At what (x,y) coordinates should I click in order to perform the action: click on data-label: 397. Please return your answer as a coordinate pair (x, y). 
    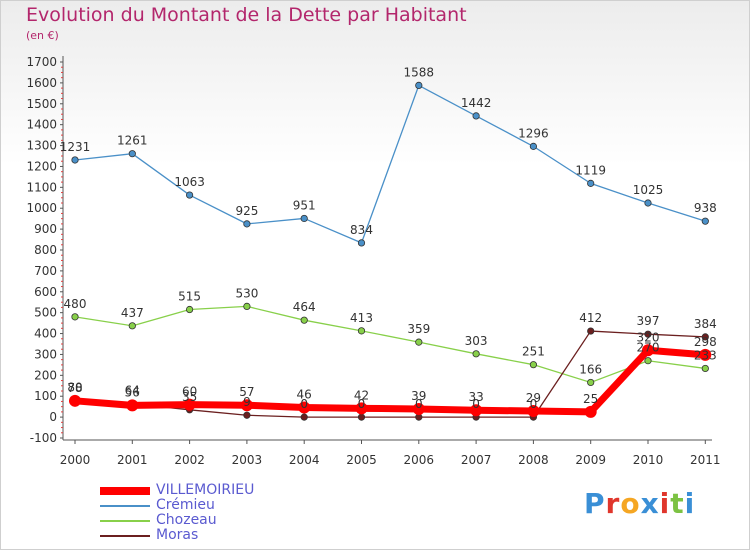
    Looking at the image, I should click on (648, 321).